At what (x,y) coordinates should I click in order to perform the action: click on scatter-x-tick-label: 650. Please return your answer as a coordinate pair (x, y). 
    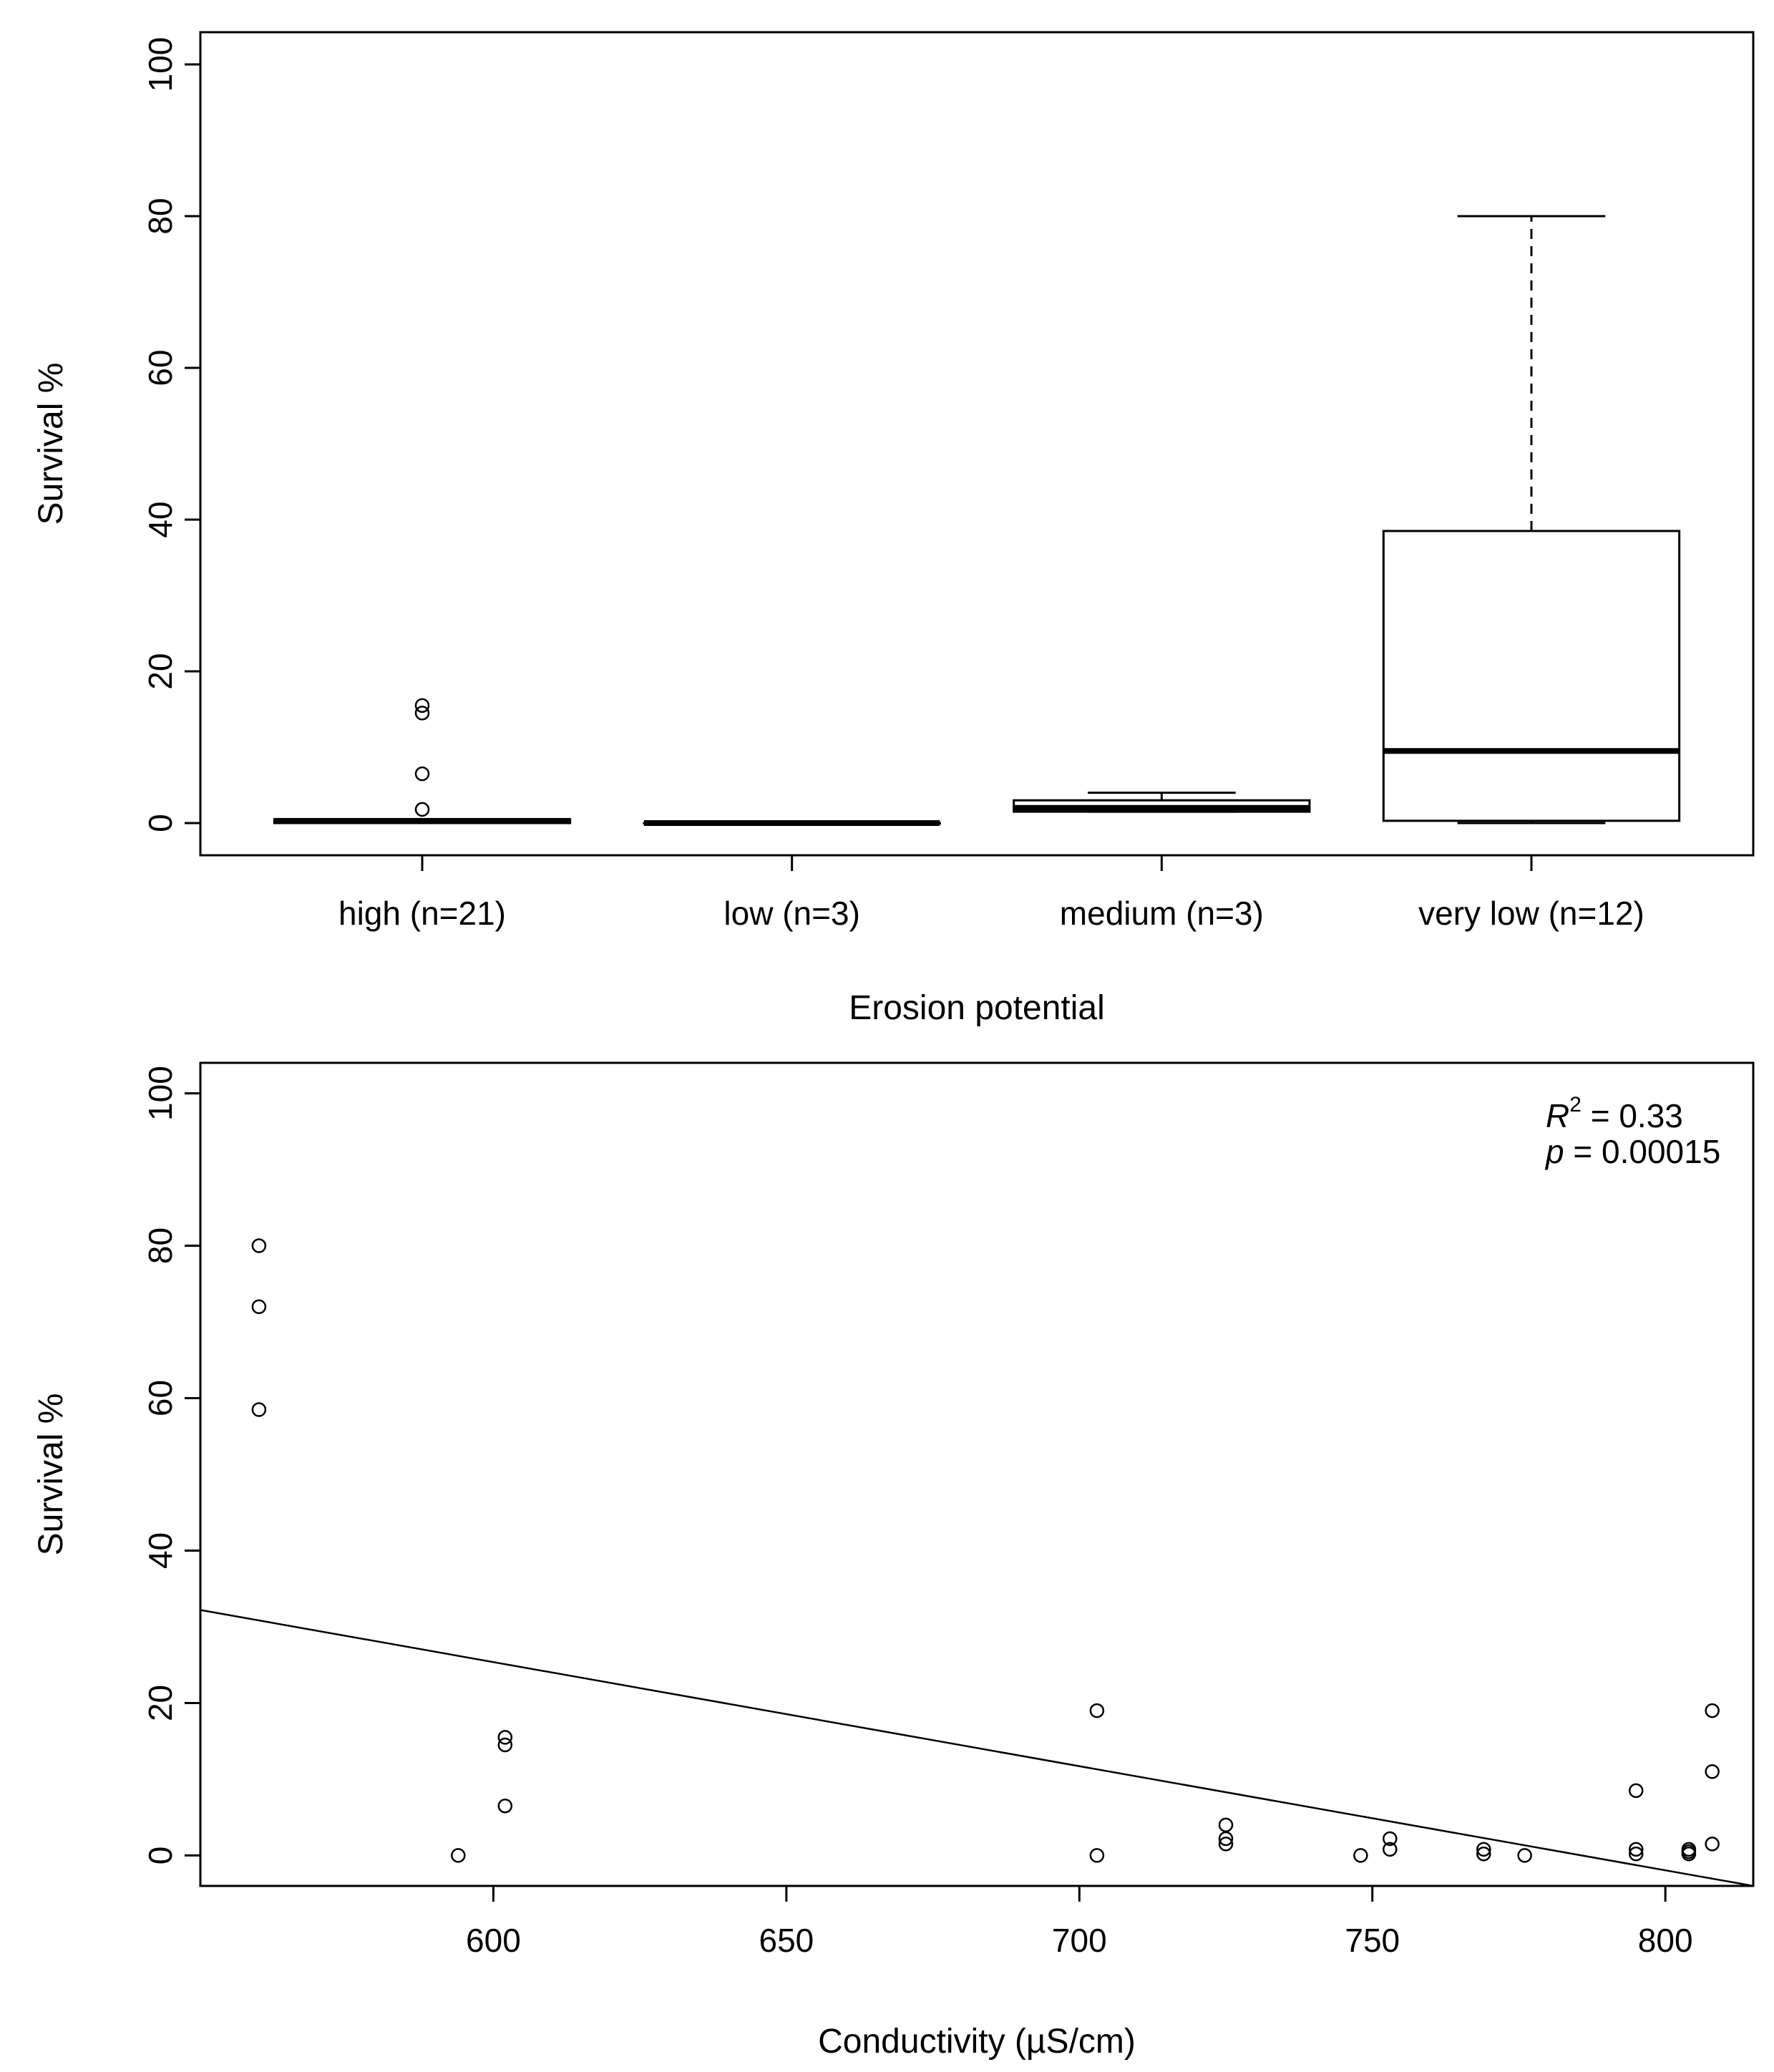
    Looking at the image, I should click on (786, 1941).